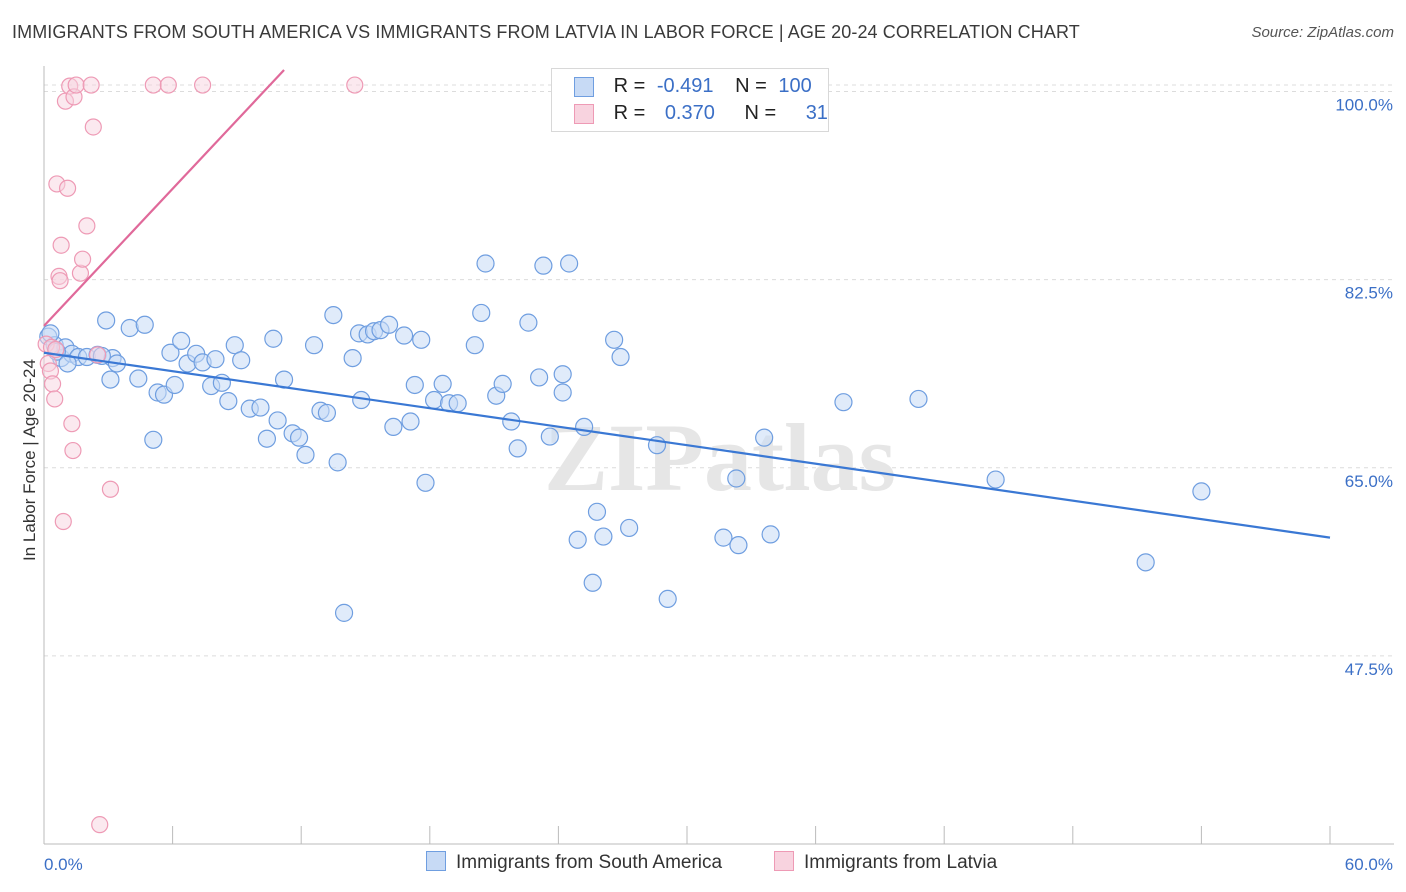  Describe the element at coordinates (816, 113) in the screenshot. I see `legend-n-value: 31` at that location.